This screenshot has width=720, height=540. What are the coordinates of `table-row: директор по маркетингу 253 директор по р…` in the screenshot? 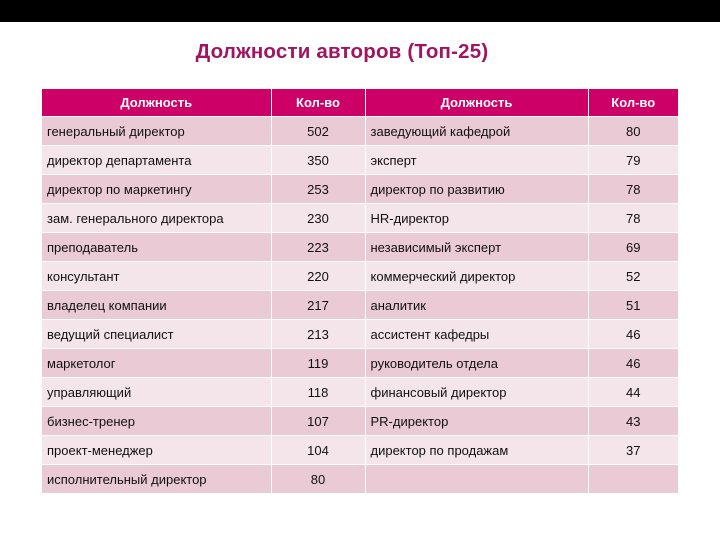 It's located at (360, 189).